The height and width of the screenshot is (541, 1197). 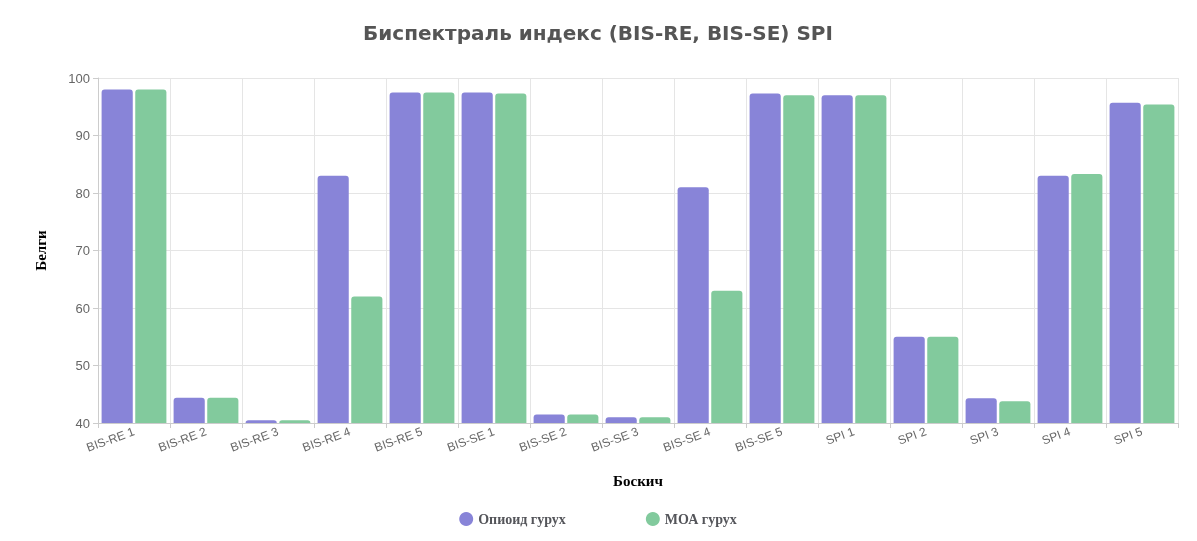 I want to click on y-tick-label: 60, so click(x=82, y=308).